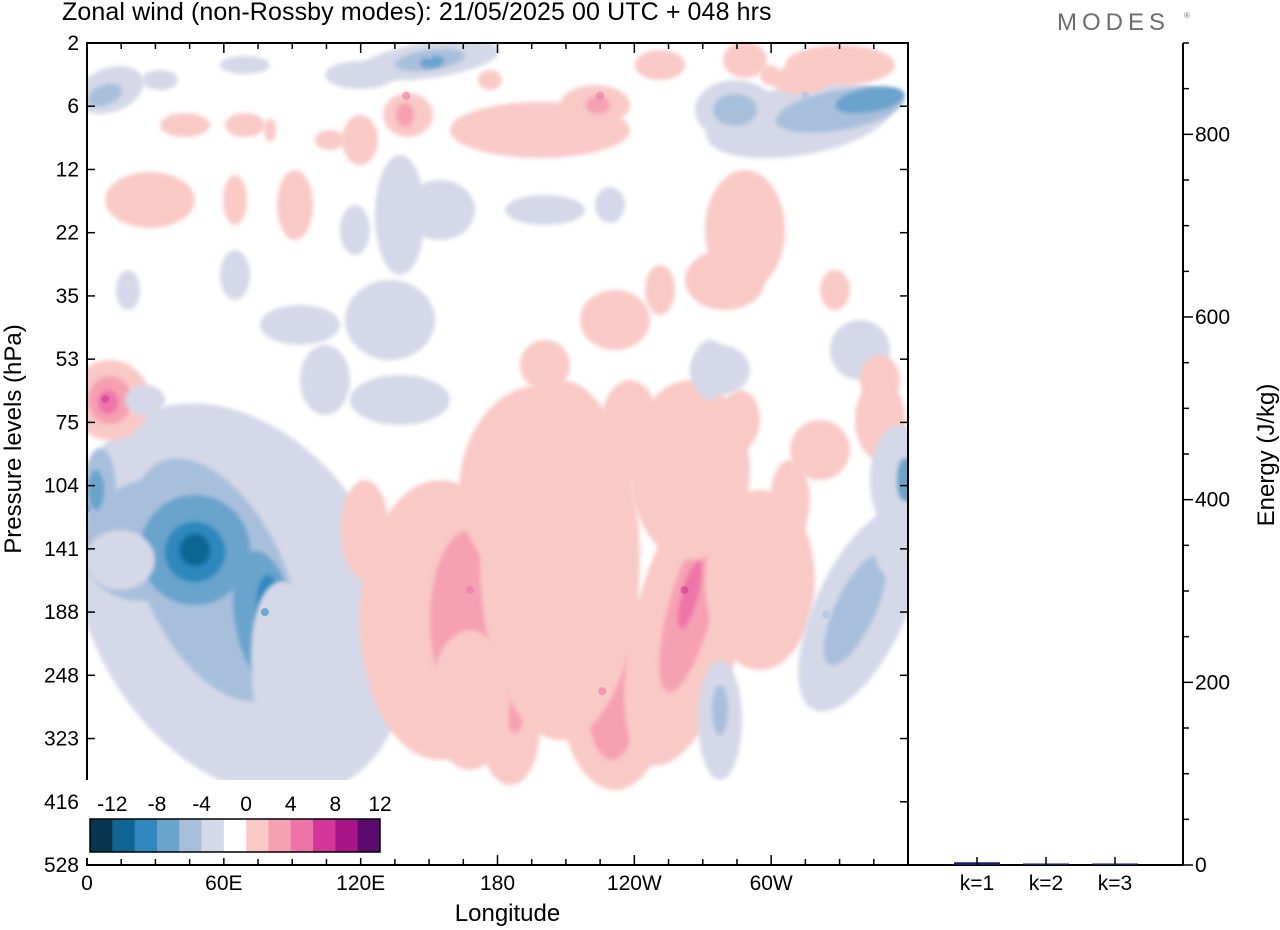  I want to click on bar-category-label: k=1, so click(977, 883).